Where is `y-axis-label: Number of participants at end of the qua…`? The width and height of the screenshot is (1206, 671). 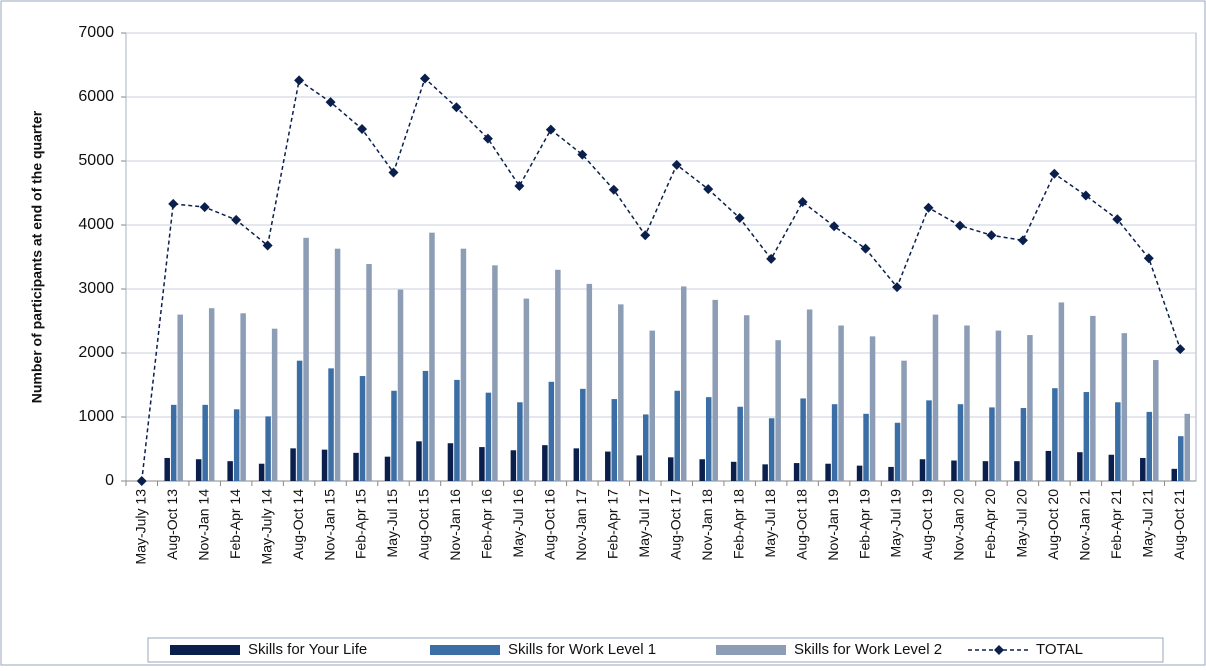
y-axis-label: Number of participants at end of the qua… is located at coordinates (37, 256).